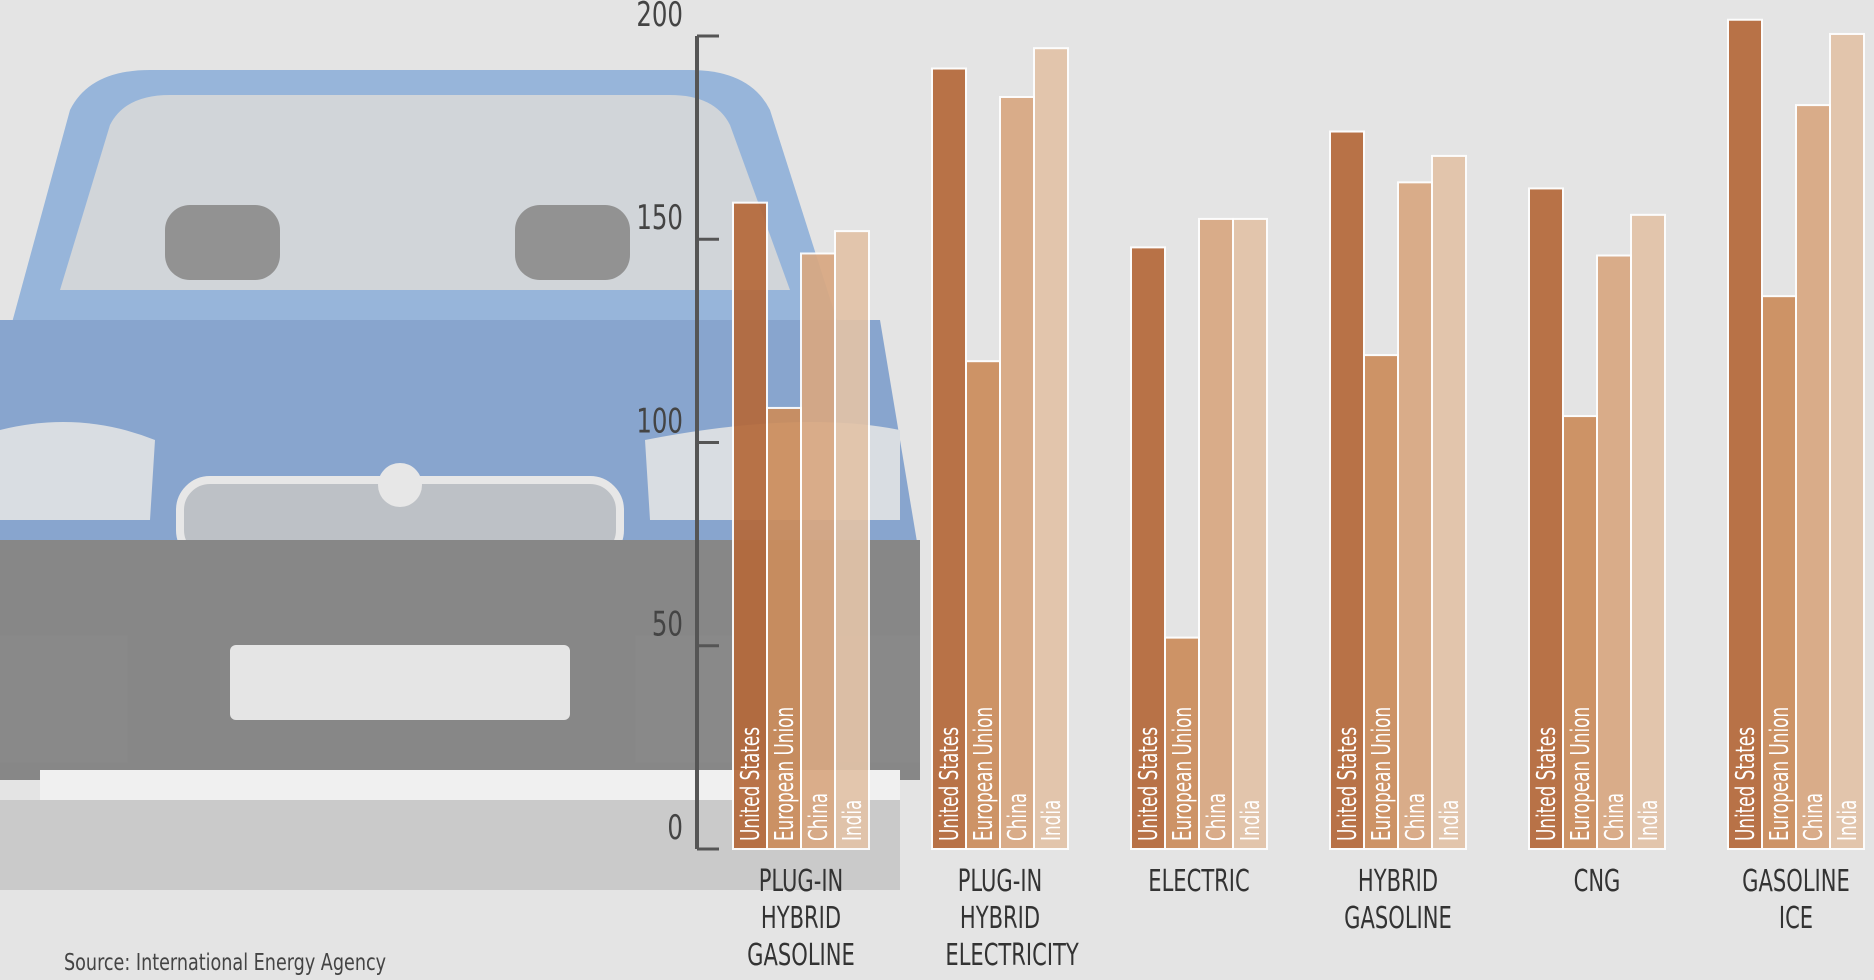 This screenshot has height=980, width=1874. I want to click on y-tick-label: 150, so click(659, 218).